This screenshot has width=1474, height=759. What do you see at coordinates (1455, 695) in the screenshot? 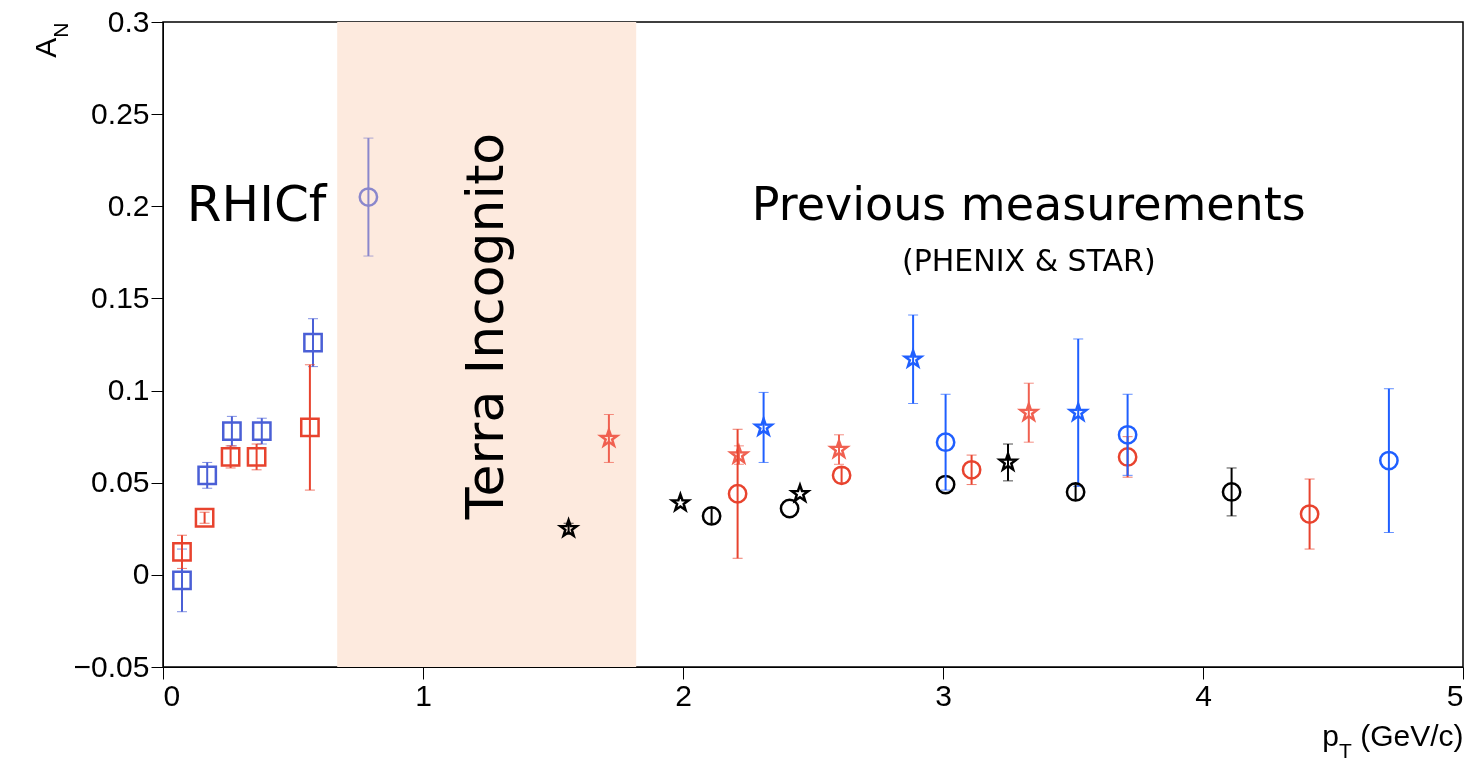
I see `x-tick-label: 5` at bounding box center [1455, 695].